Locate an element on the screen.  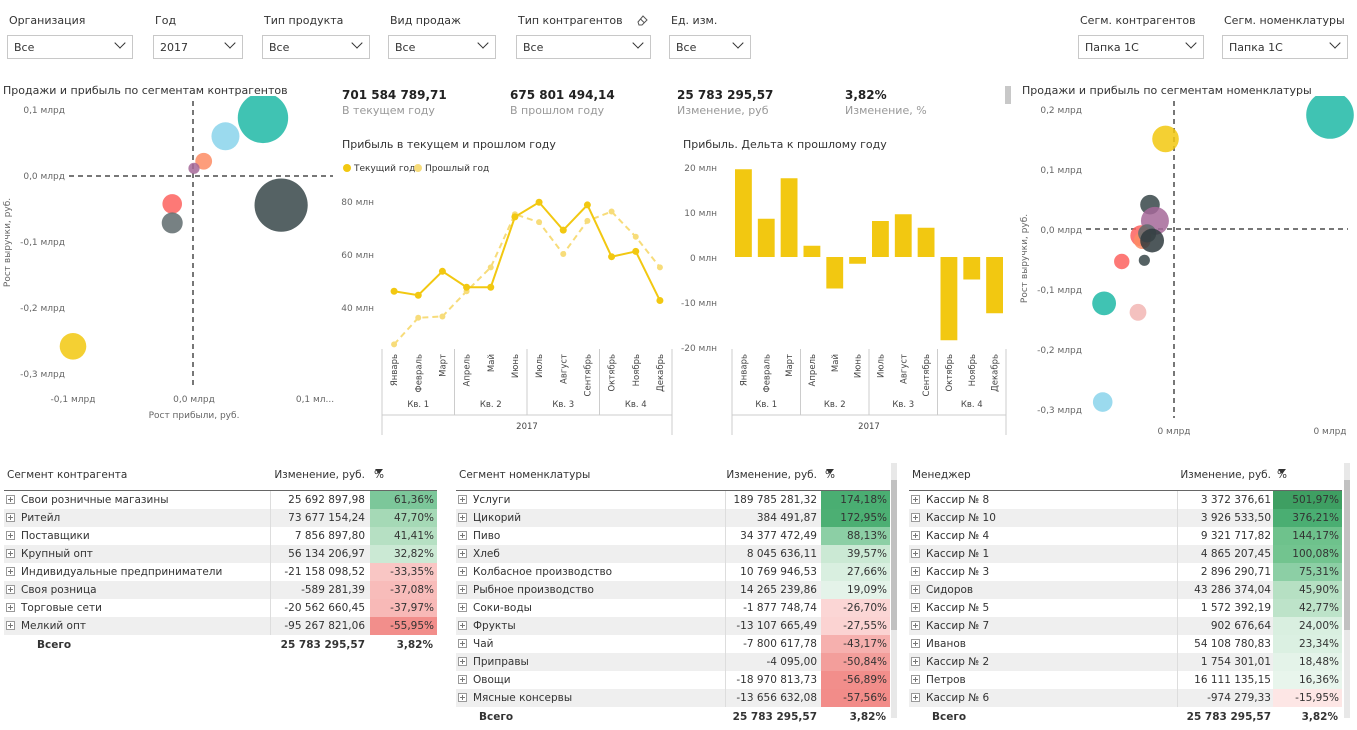
kpi-scrollbar is located at coordinates (1008, 95).